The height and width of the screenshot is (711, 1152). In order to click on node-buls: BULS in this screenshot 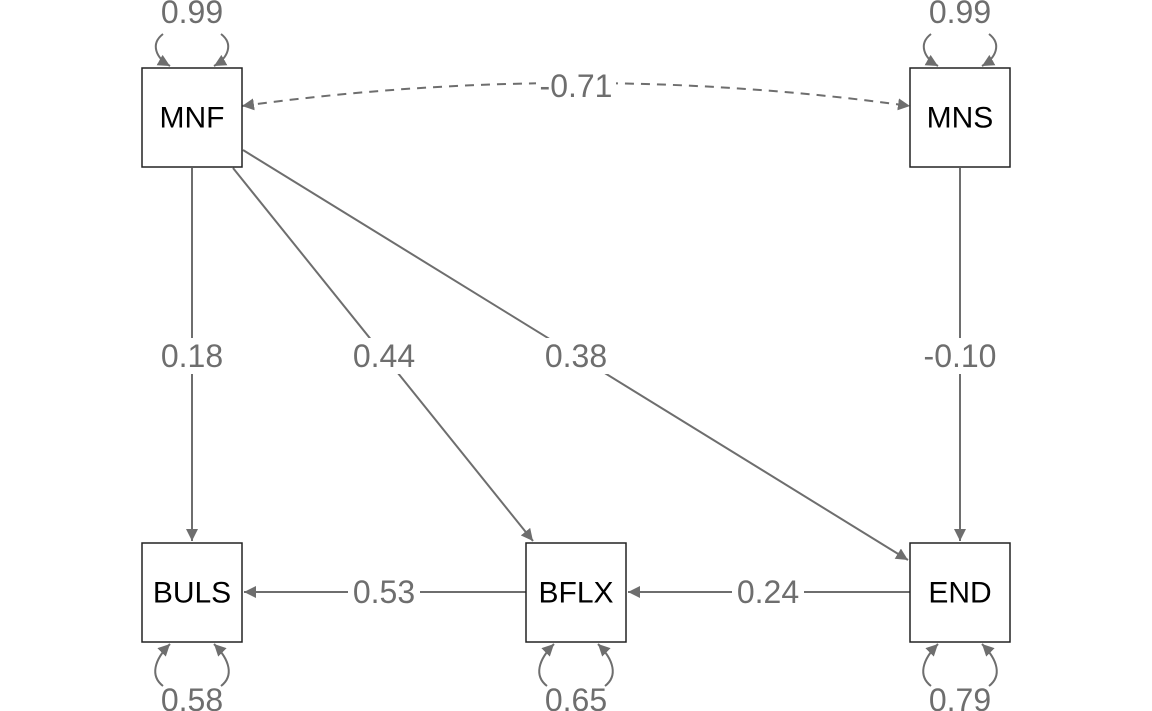, I will do `click(192, 592)`.